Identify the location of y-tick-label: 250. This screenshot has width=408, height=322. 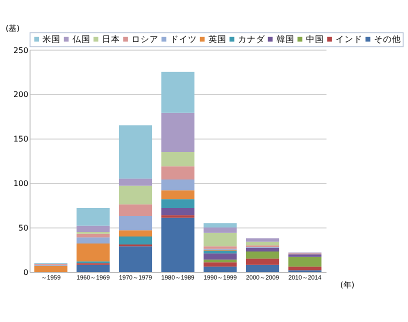
(20, 50).